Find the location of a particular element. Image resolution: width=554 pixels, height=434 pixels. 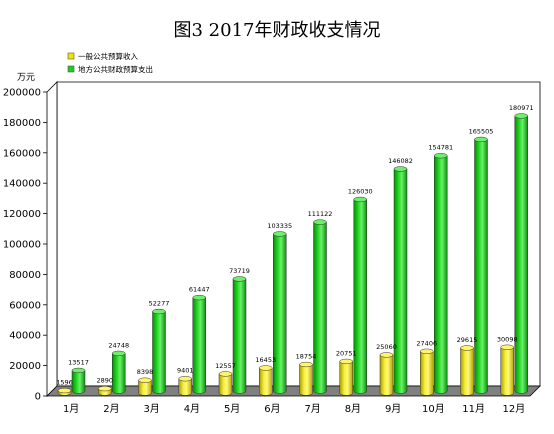

data-label-expenditure: 52277 is located at coordinates (159, 304).